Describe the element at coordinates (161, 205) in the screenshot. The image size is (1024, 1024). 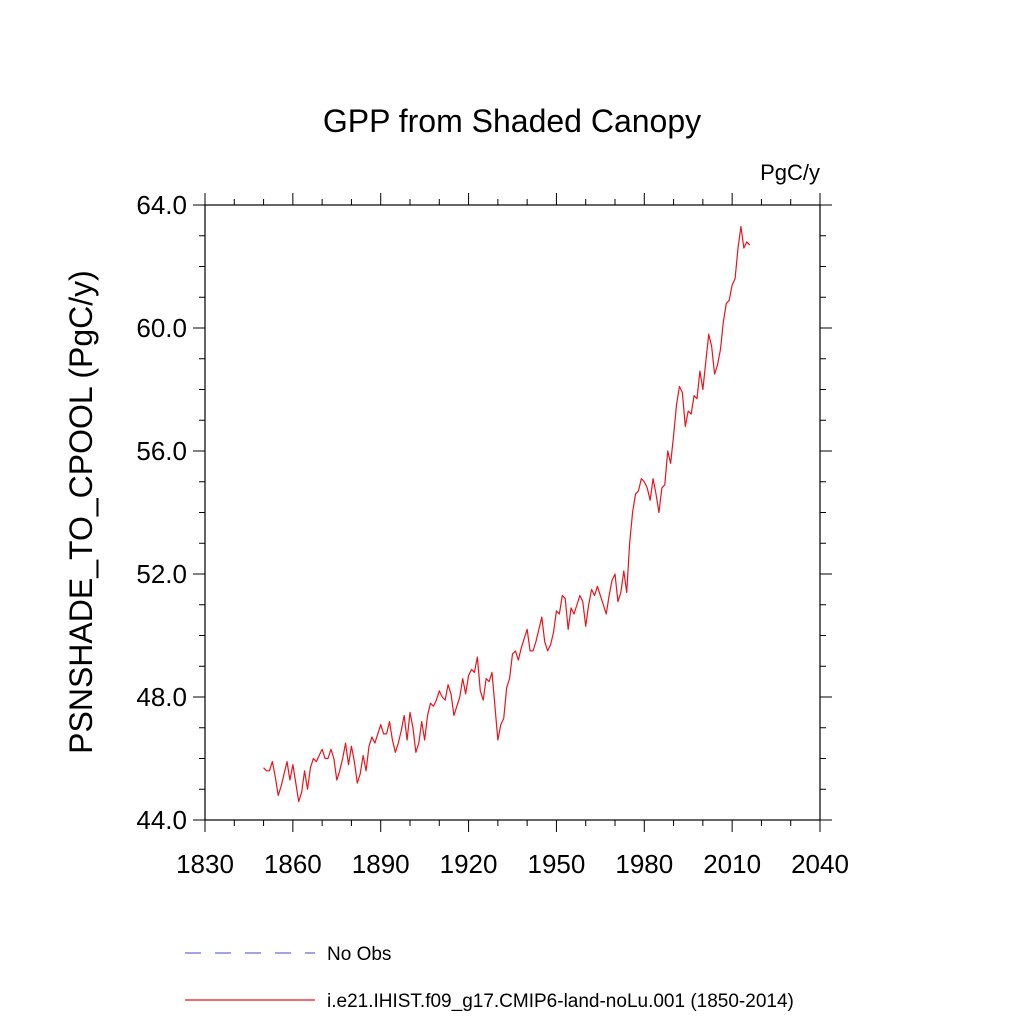
I see `y-tick-label: 64.0` at that location.